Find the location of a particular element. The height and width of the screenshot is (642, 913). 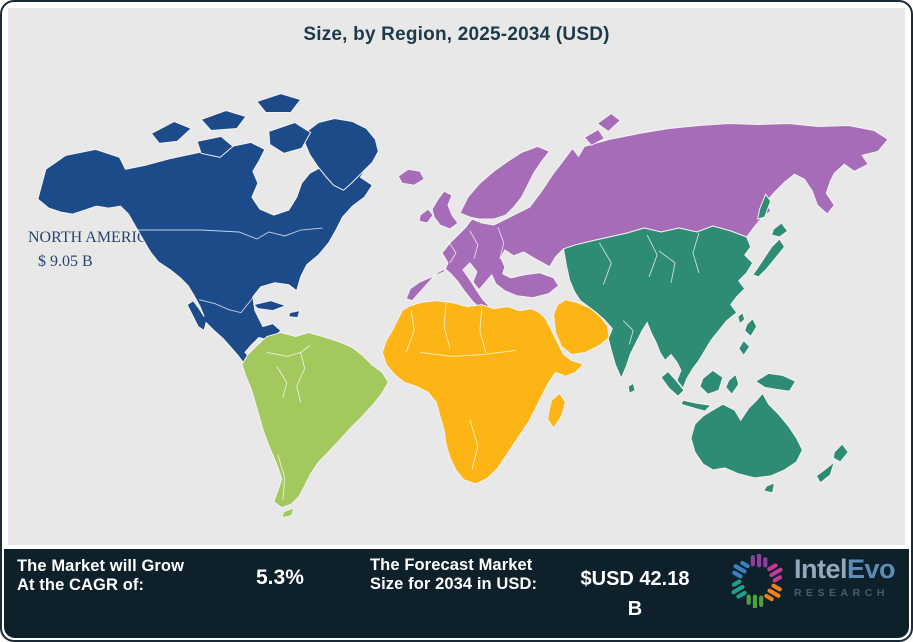

intelevo-logo-text: IntelEvo RESEARCH is located at coordinates (844, 577).